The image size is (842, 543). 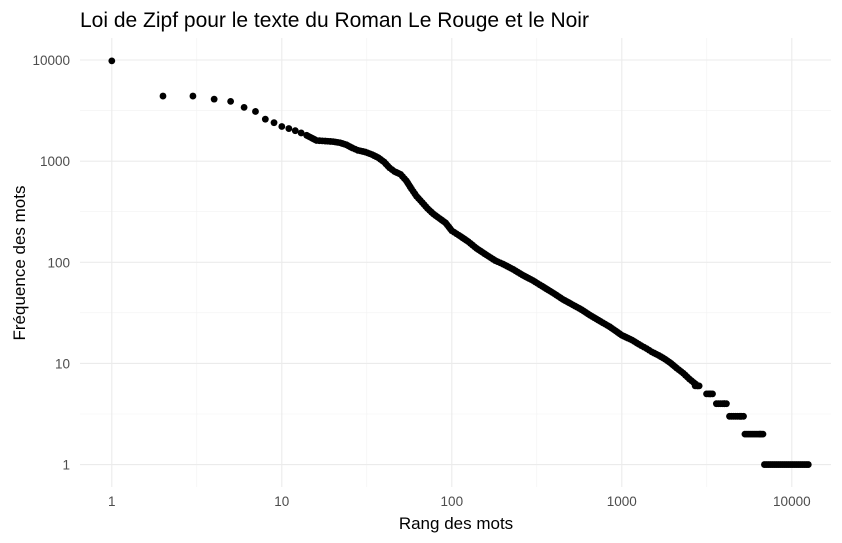 What do you see at coordinates (66, 465) in the screenshot?
I see `y-tick-label: 1` at bounding box center [66, 465].